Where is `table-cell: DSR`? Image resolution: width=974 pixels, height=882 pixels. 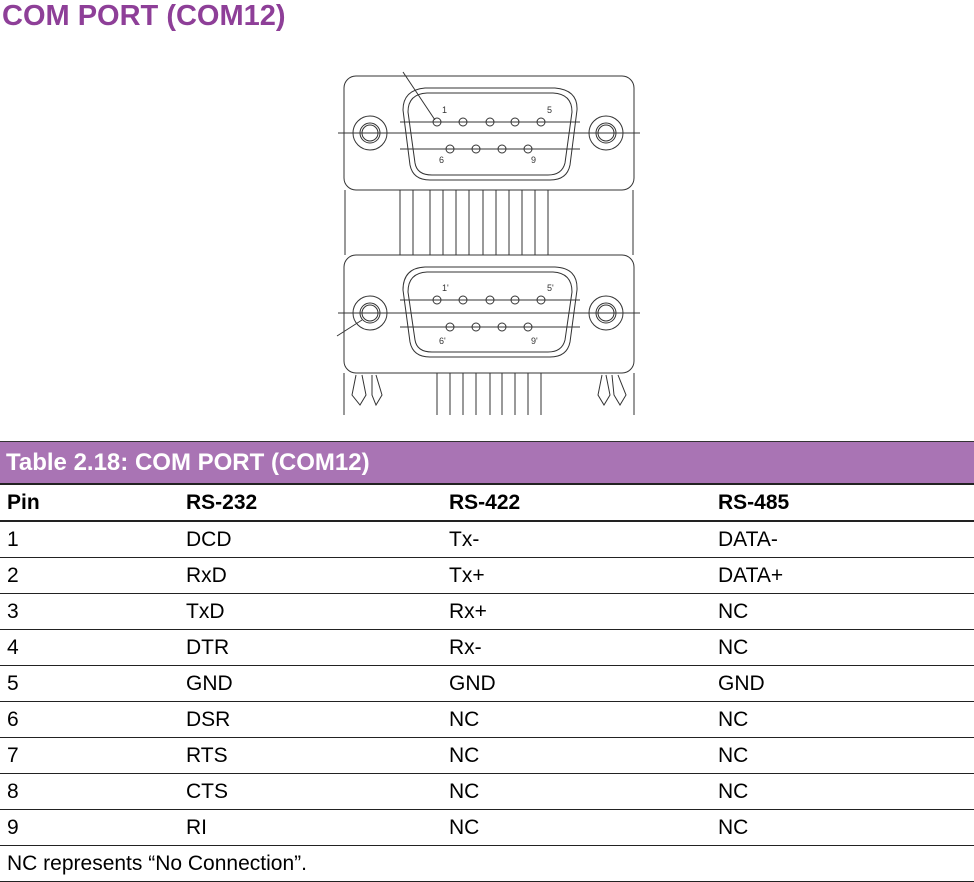 table-cell: DSR is located at coordinates (310, 719).